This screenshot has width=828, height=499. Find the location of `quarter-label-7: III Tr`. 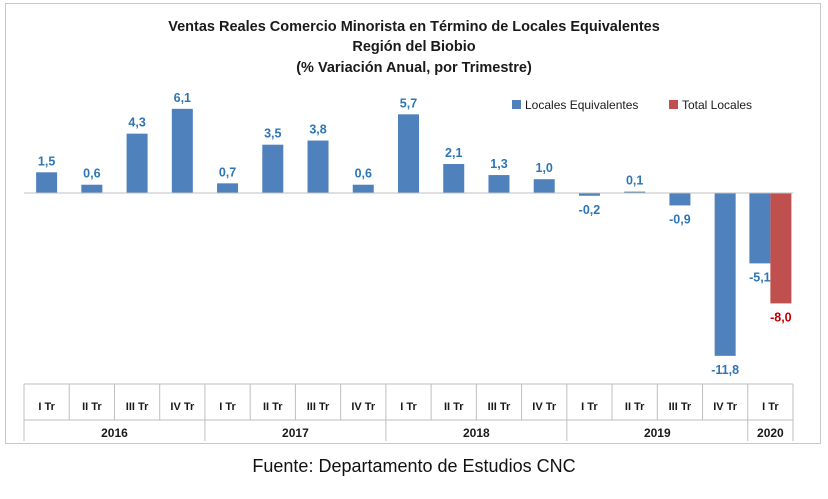

quarter-label-7: III Tr is located at coordinates (318, 407).